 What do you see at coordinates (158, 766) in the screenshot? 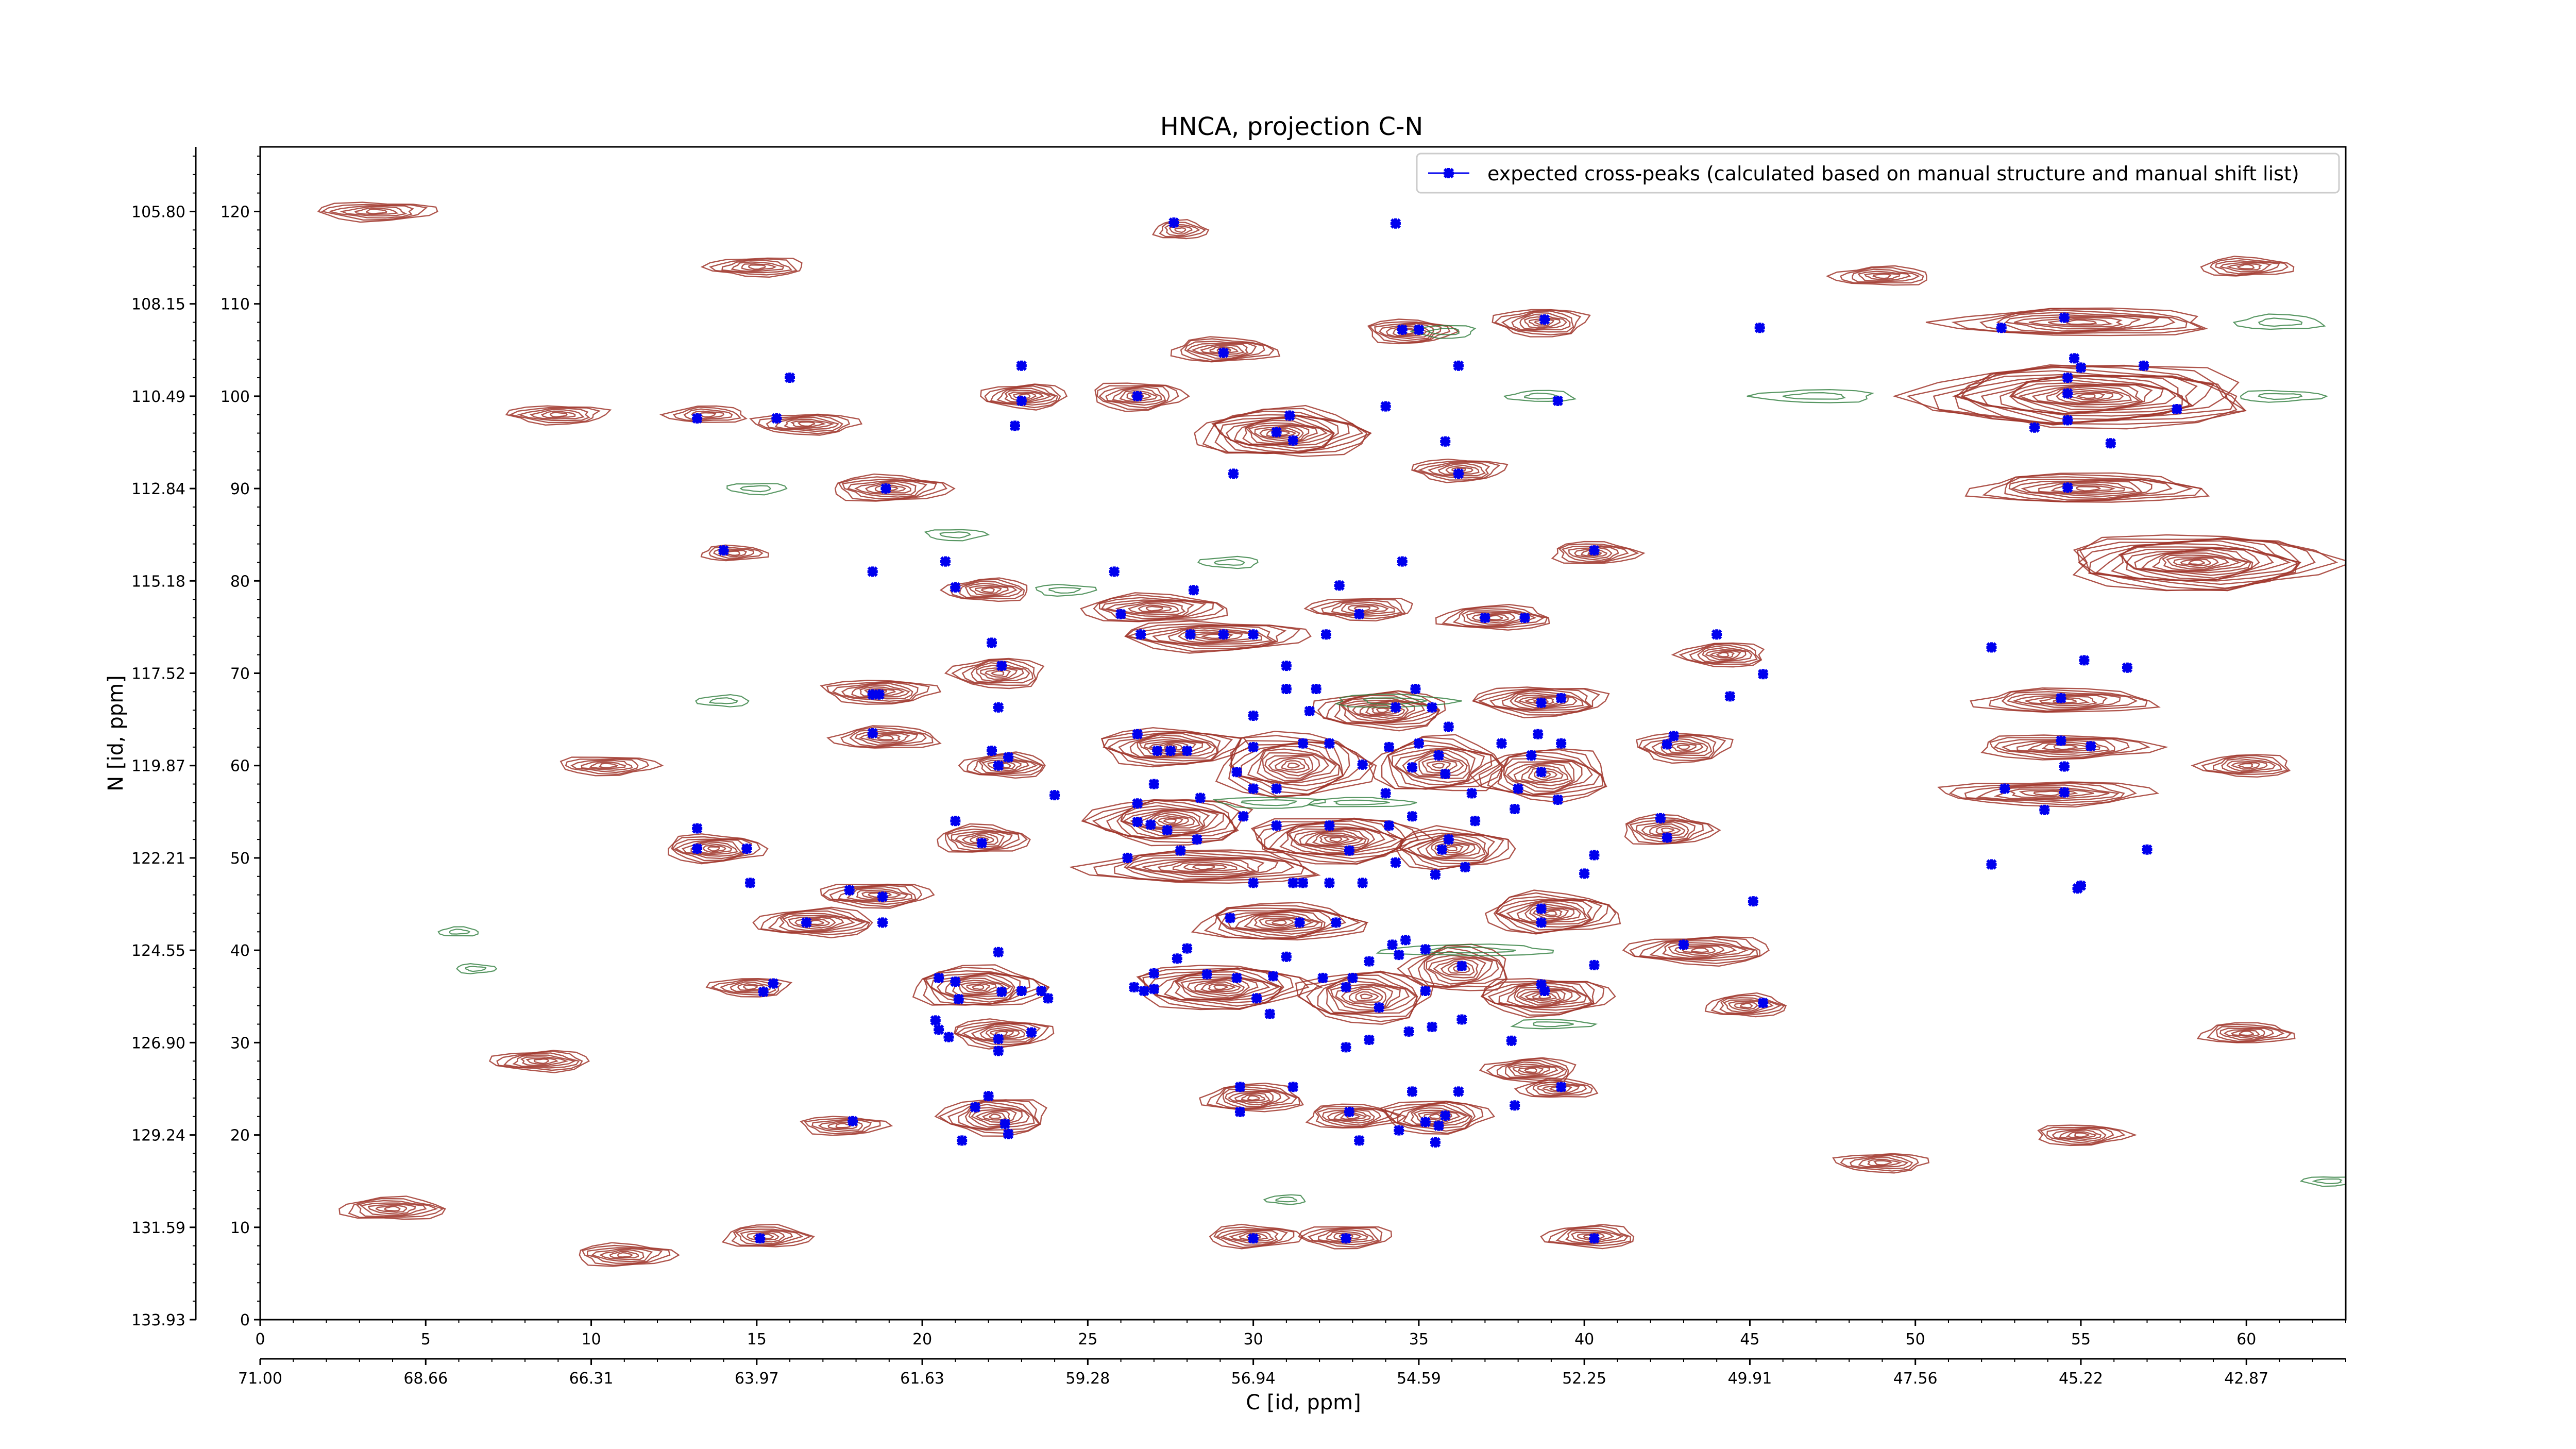
I see `y-ppm-tick-label: 119.87` at bounding box center [158, 766].